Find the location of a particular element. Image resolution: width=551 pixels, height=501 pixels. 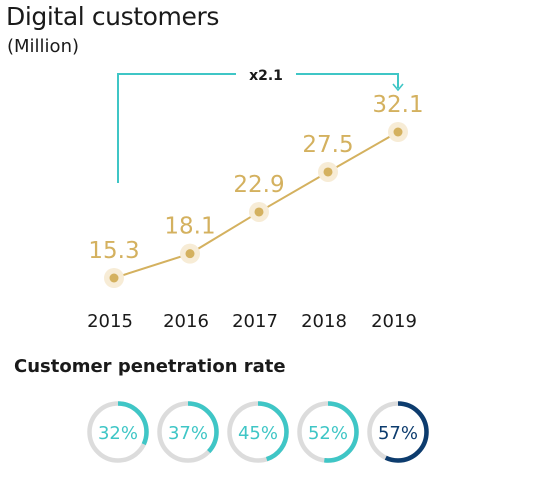

data-label: 15.3 is located at coordinates (113, 251).